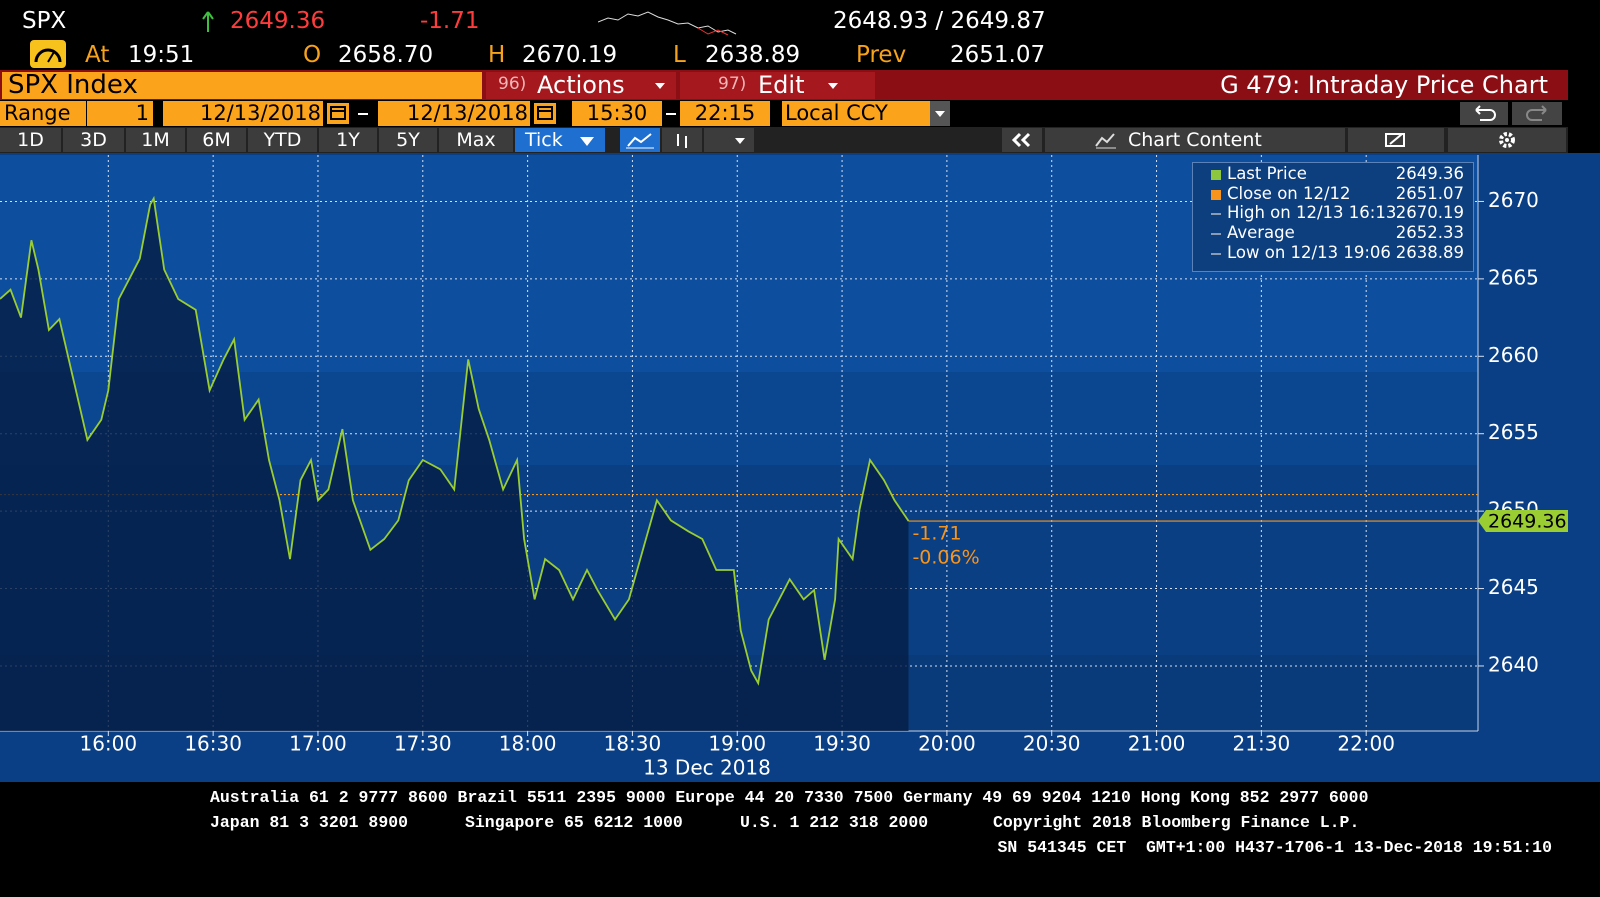 The height and width of the screenshot is (897, 1600). Describe the element at coordinates (1513, 277) in the screenshot. I see `y-tick-label: 2665` at that location.